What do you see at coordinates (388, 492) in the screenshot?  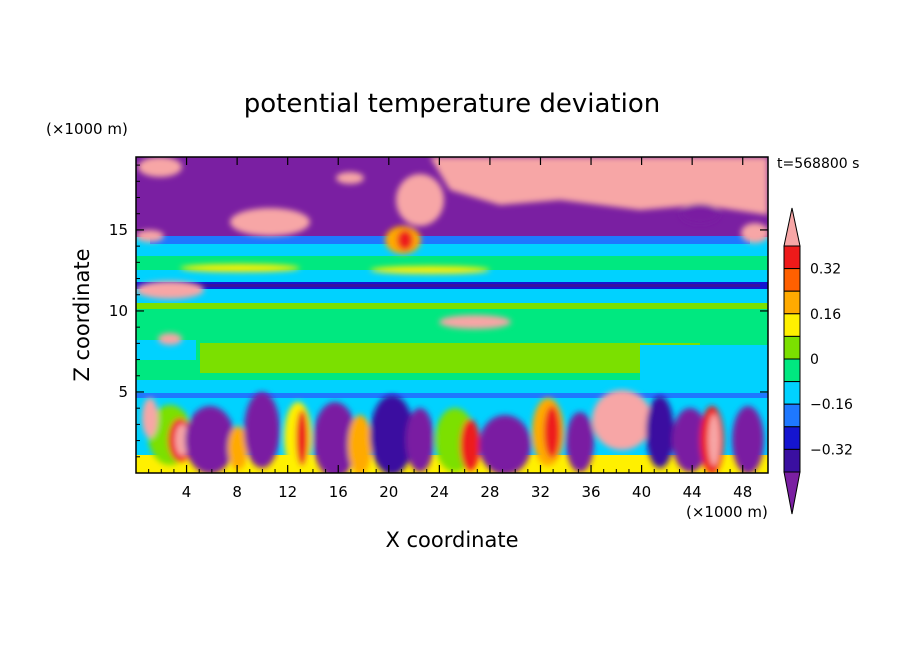 I see `x-tick-label: 20` at bounding box center [388, 492].